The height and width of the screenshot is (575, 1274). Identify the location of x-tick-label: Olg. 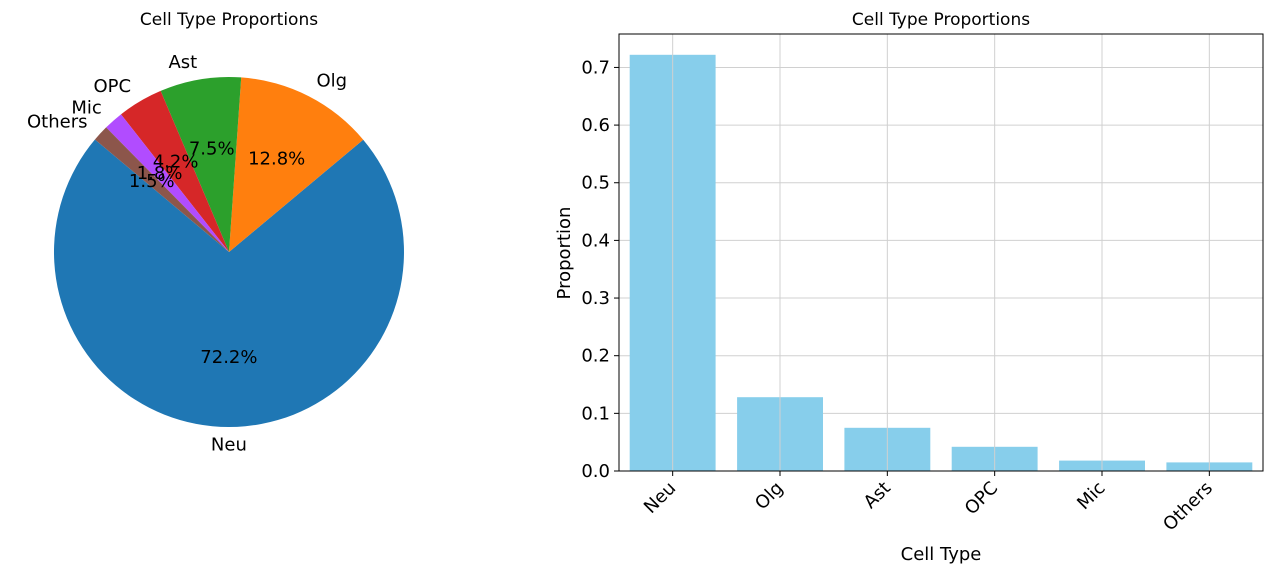
(769, 496).